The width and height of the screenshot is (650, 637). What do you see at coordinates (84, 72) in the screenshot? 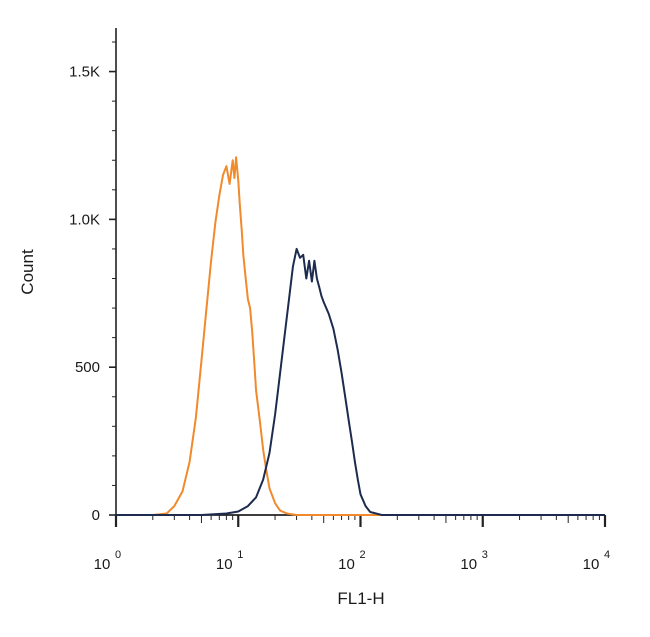
I see `y-tick-label: 1.5K` at bounding box center [84, 72].